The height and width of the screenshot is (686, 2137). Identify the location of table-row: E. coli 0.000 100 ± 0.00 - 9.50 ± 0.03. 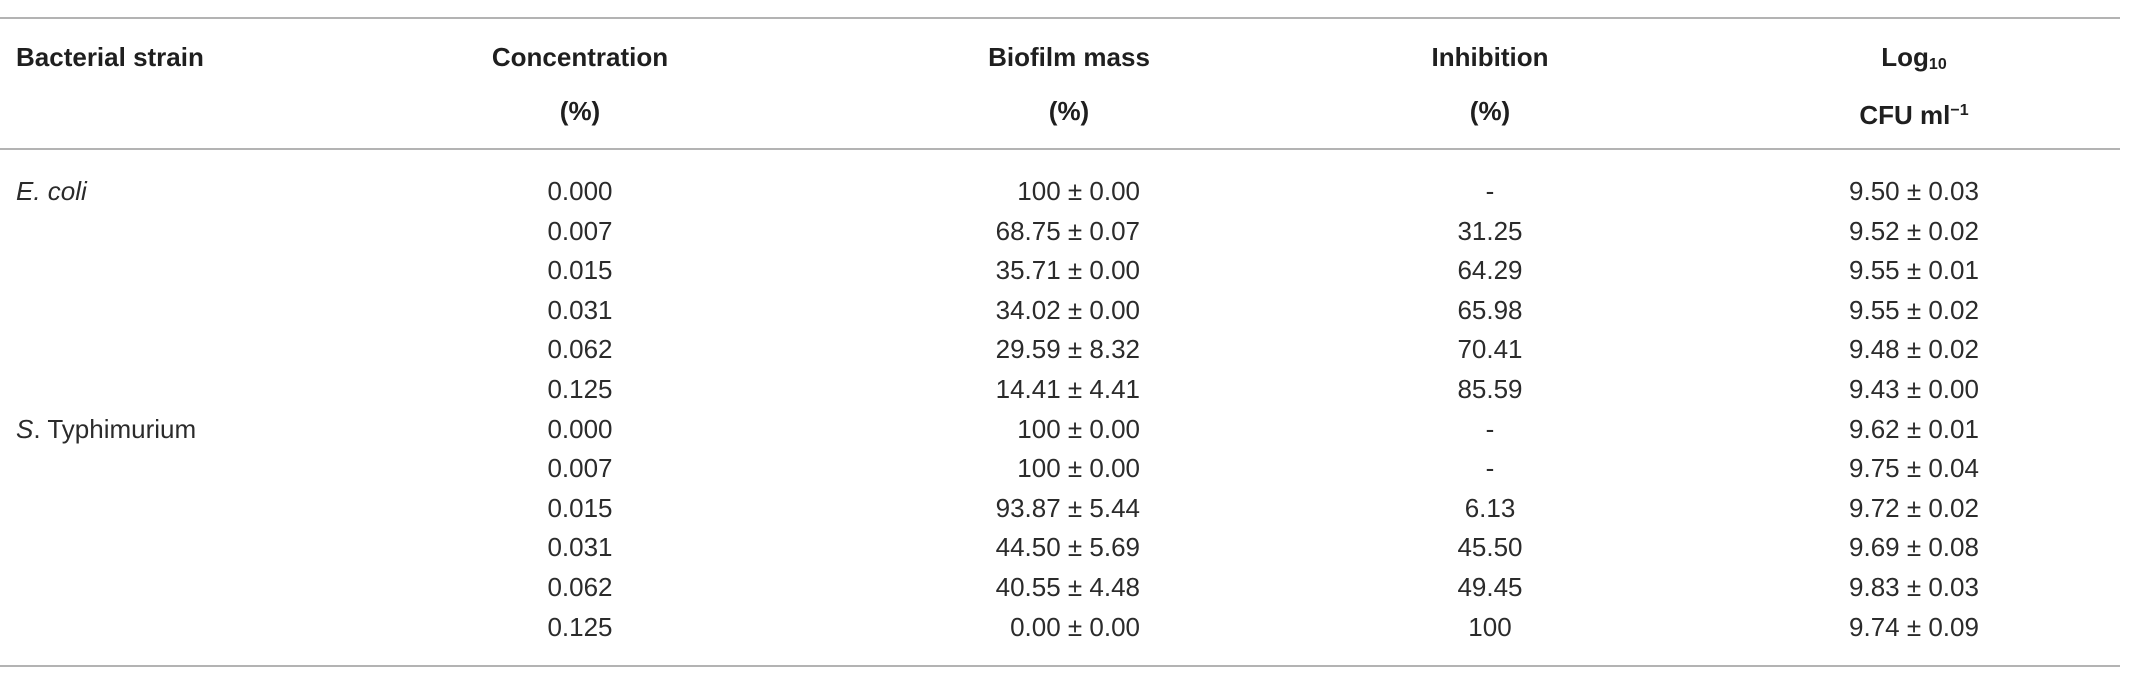
(1060, 192).